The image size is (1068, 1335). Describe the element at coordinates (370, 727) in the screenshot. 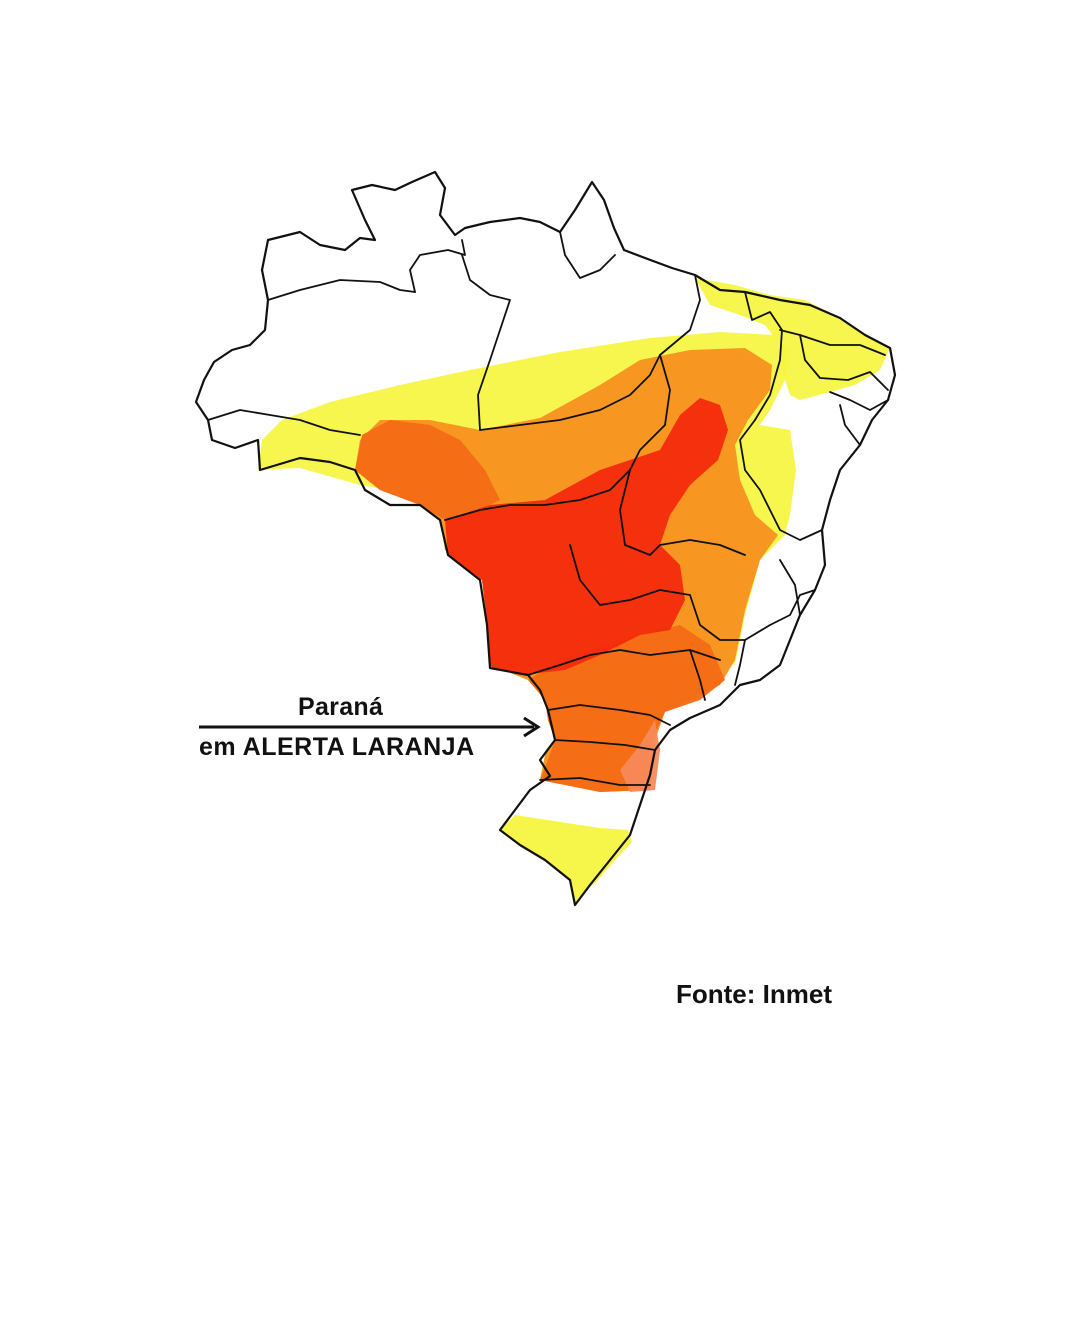

I see `arrow-right-icon` at that location.